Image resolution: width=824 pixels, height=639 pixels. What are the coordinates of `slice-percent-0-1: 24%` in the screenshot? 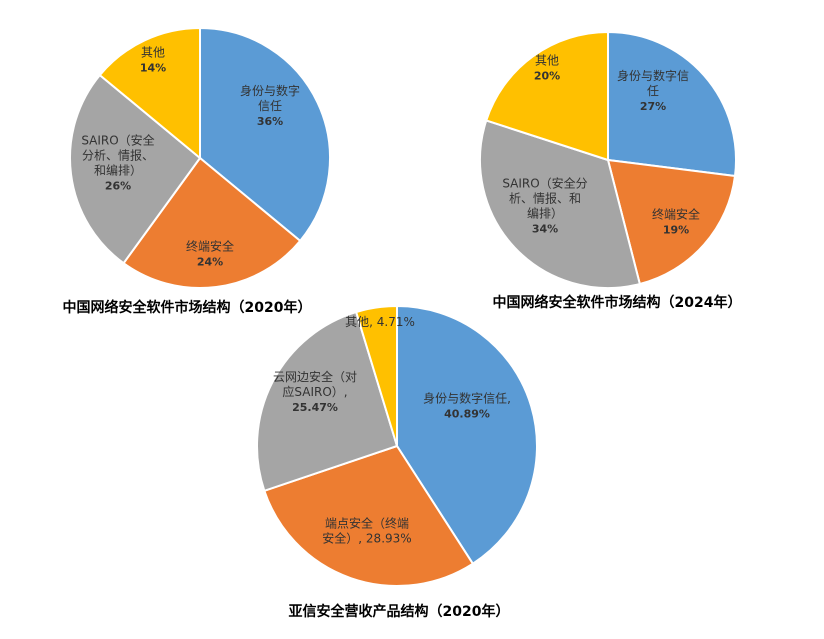 It's located at (210, 262).